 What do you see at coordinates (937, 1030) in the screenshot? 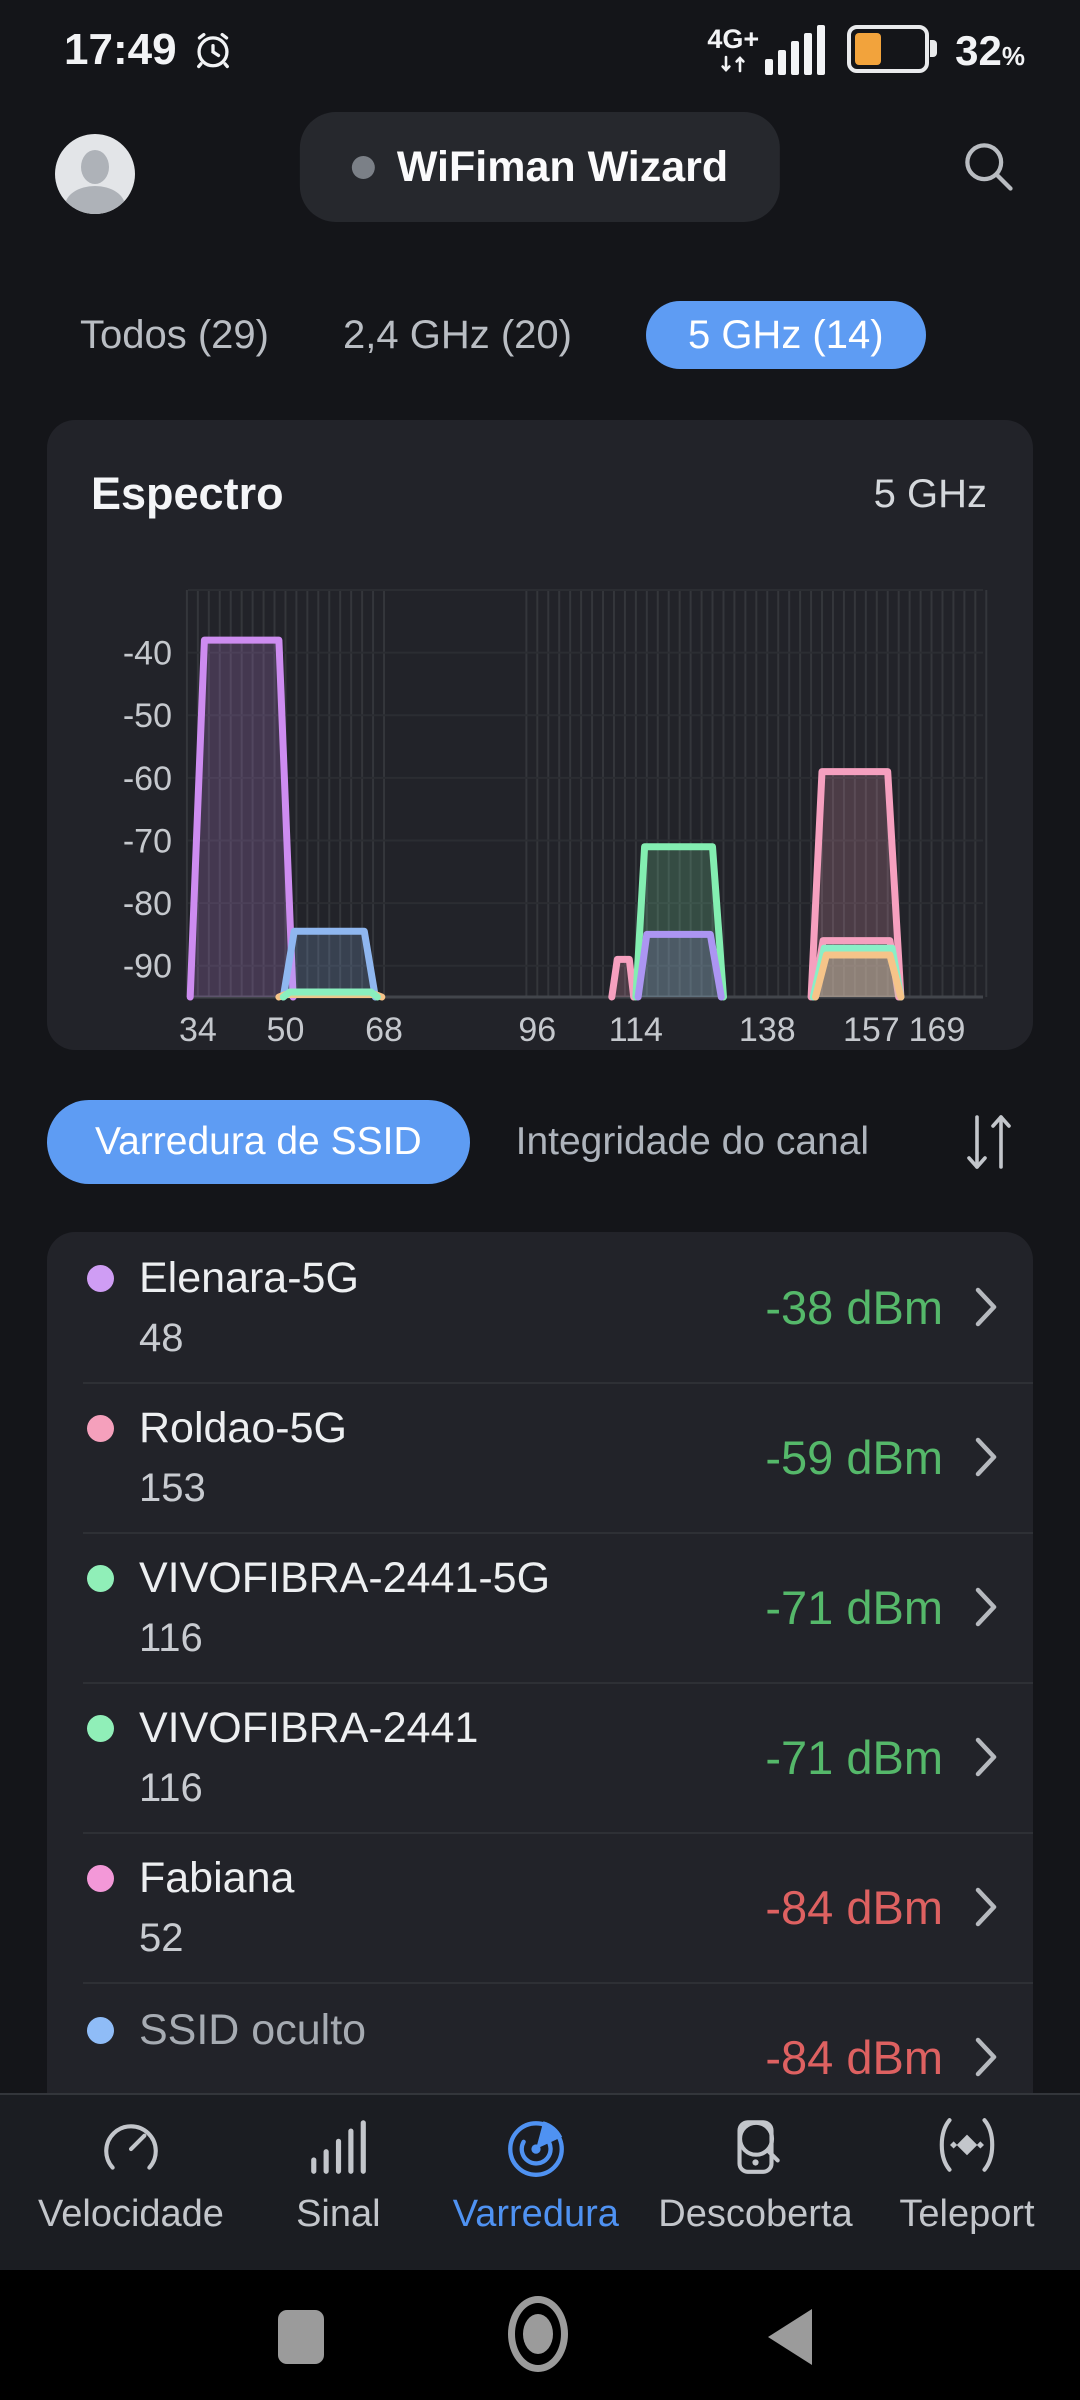
I see `svg-text: 169` at bounding box center [937, 1030].